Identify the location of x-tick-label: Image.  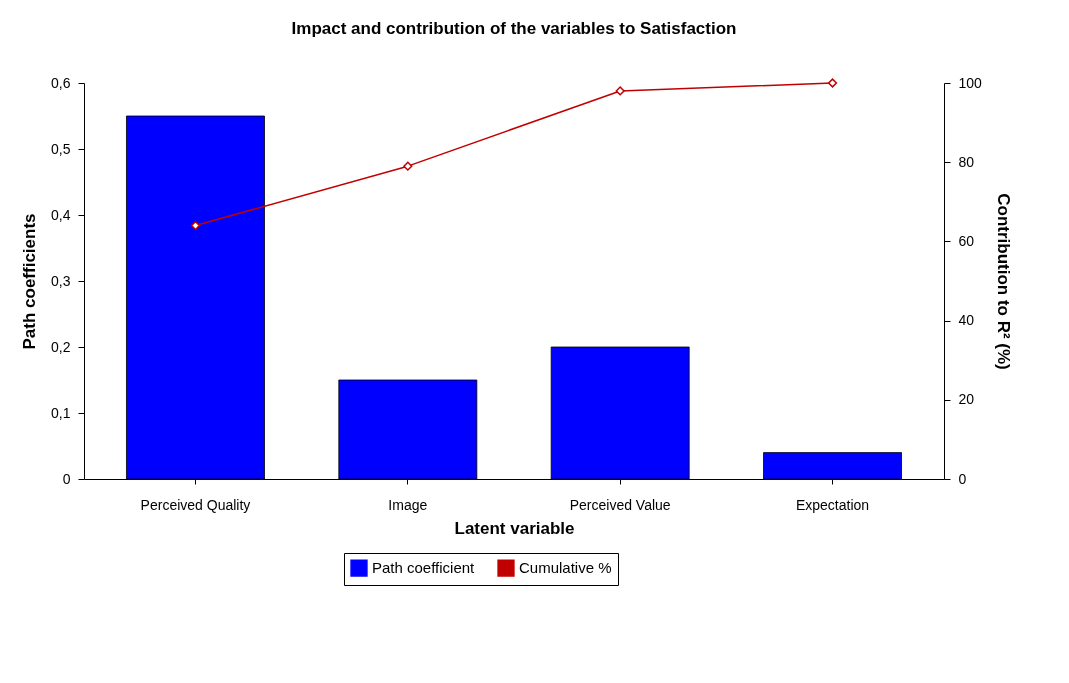
(408, 504).